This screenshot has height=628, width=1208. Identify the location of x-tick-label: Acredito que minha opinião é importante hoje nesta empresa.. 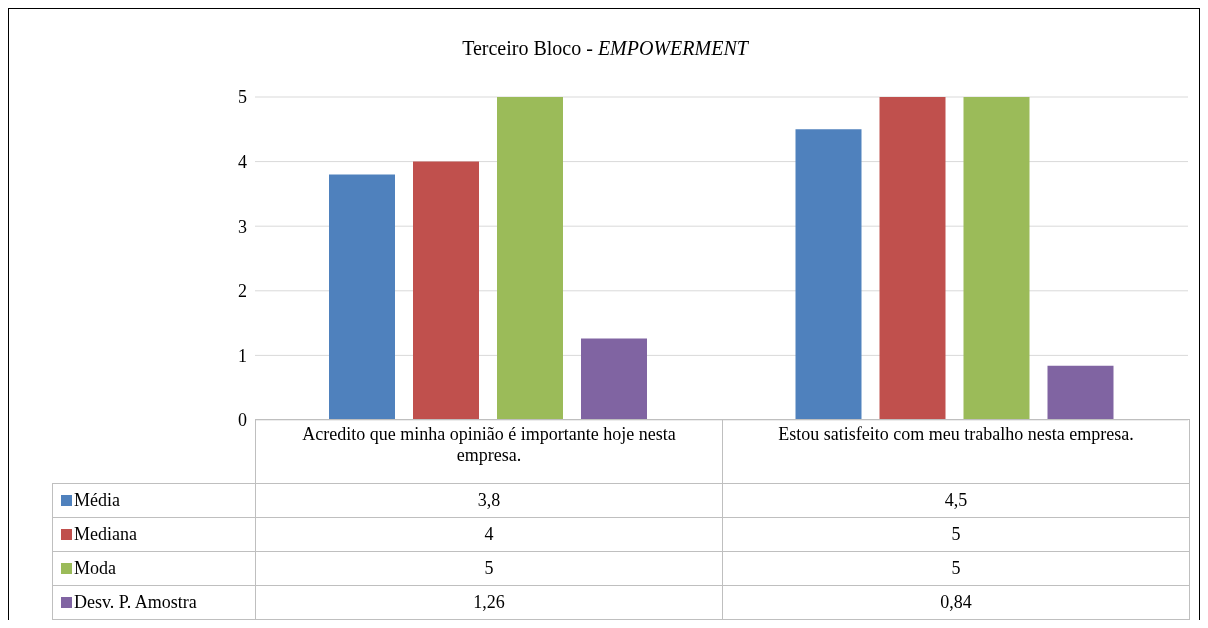
(489, 451).